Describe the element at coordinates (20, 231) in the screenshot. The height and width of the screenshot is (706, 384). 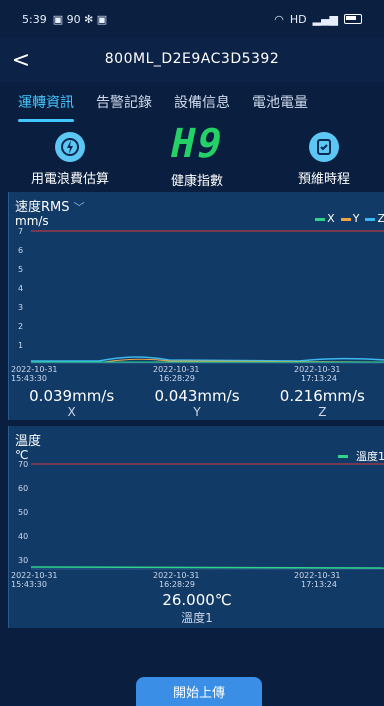
I see `y-tick-7: 7` at that location.